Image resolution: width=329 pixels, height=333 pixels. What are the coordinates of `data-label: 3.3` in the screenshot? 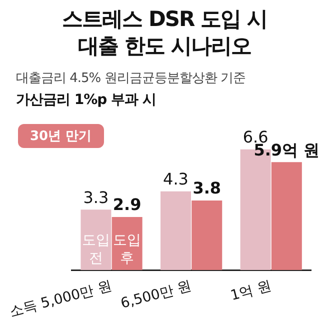 It's located at (96, 197).